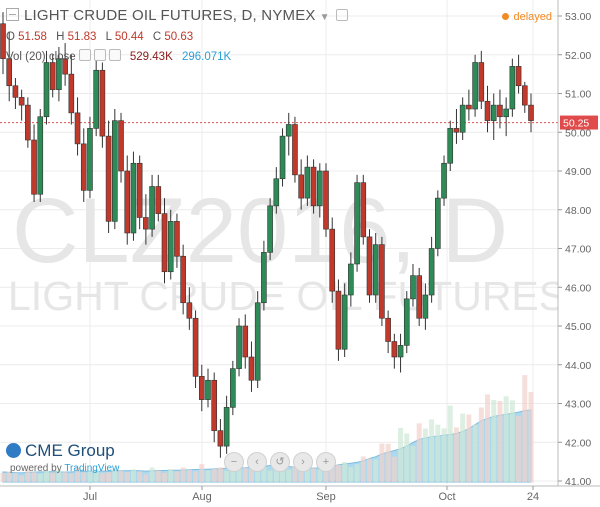 This screenshot has height=507, width=600. I want to click on reset-icon: ↺, so click(280, 462).